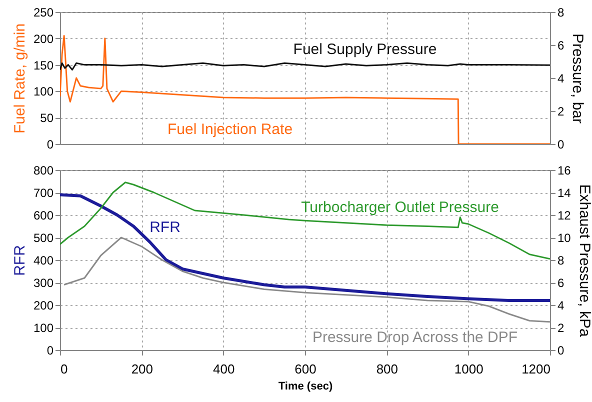  Describe the element at coordinates (536, 369) in the screenshot. I see `x-tick-label: 1200` at that location.